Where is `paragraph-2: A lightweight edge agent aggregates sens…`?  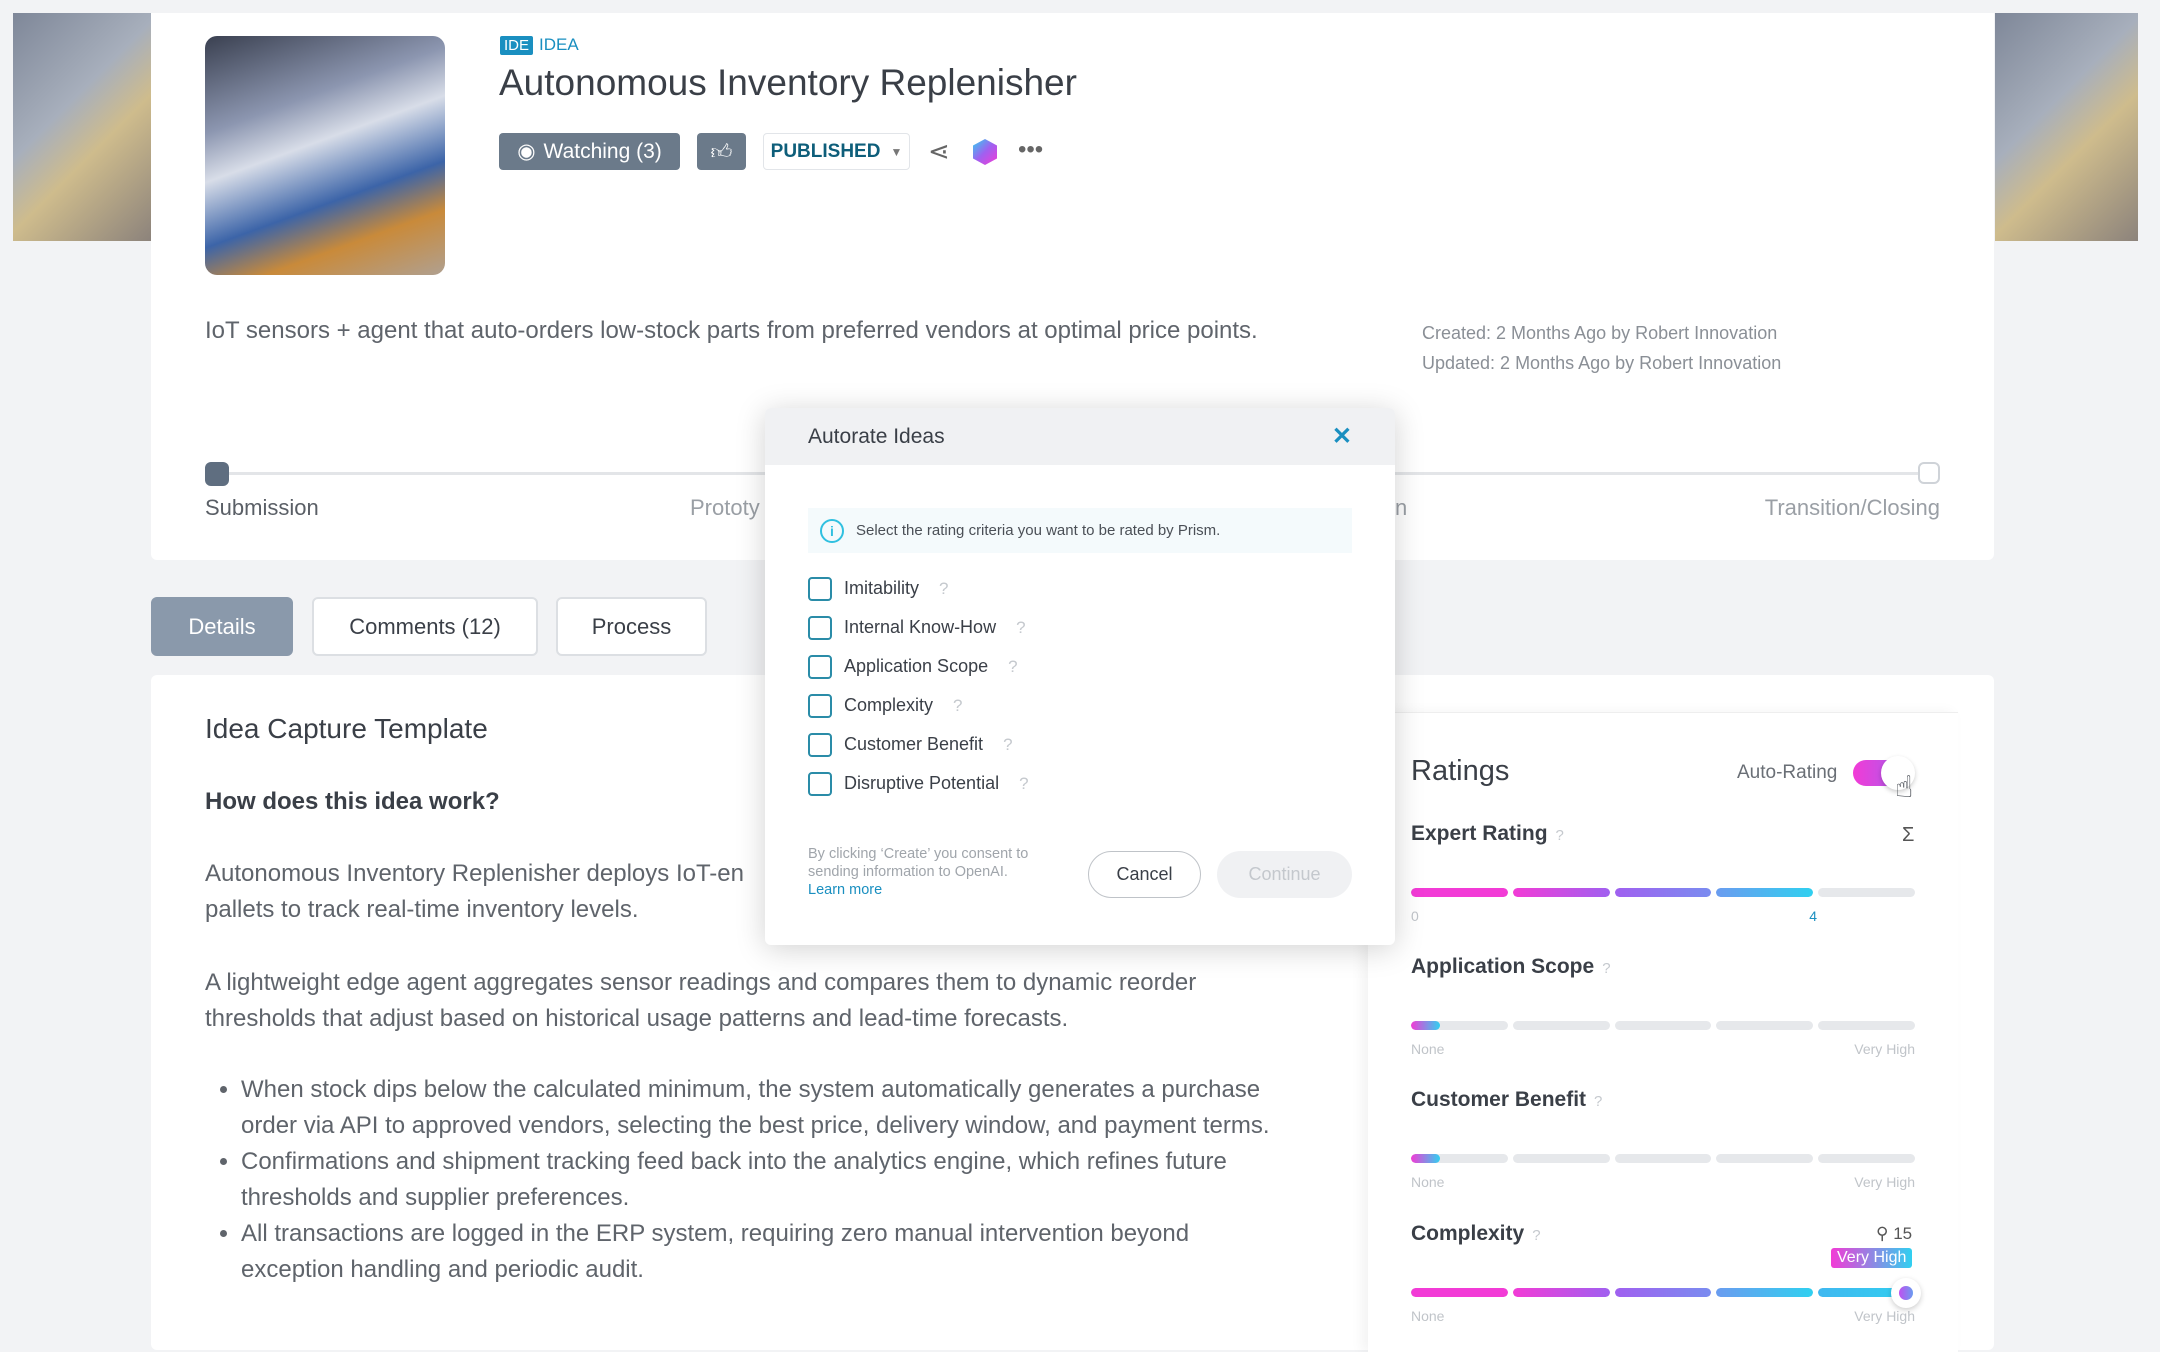 paragraph-2: A lightweight edge agent aggregates sens… is located at coordinates (701, 1000).